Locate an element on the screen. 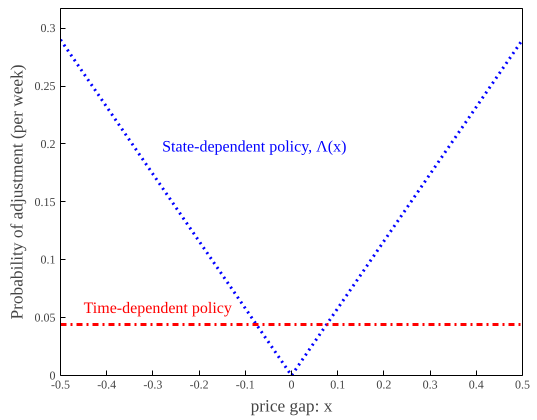  x-tick-label: 0.2 is located at coordinates (384, 385).